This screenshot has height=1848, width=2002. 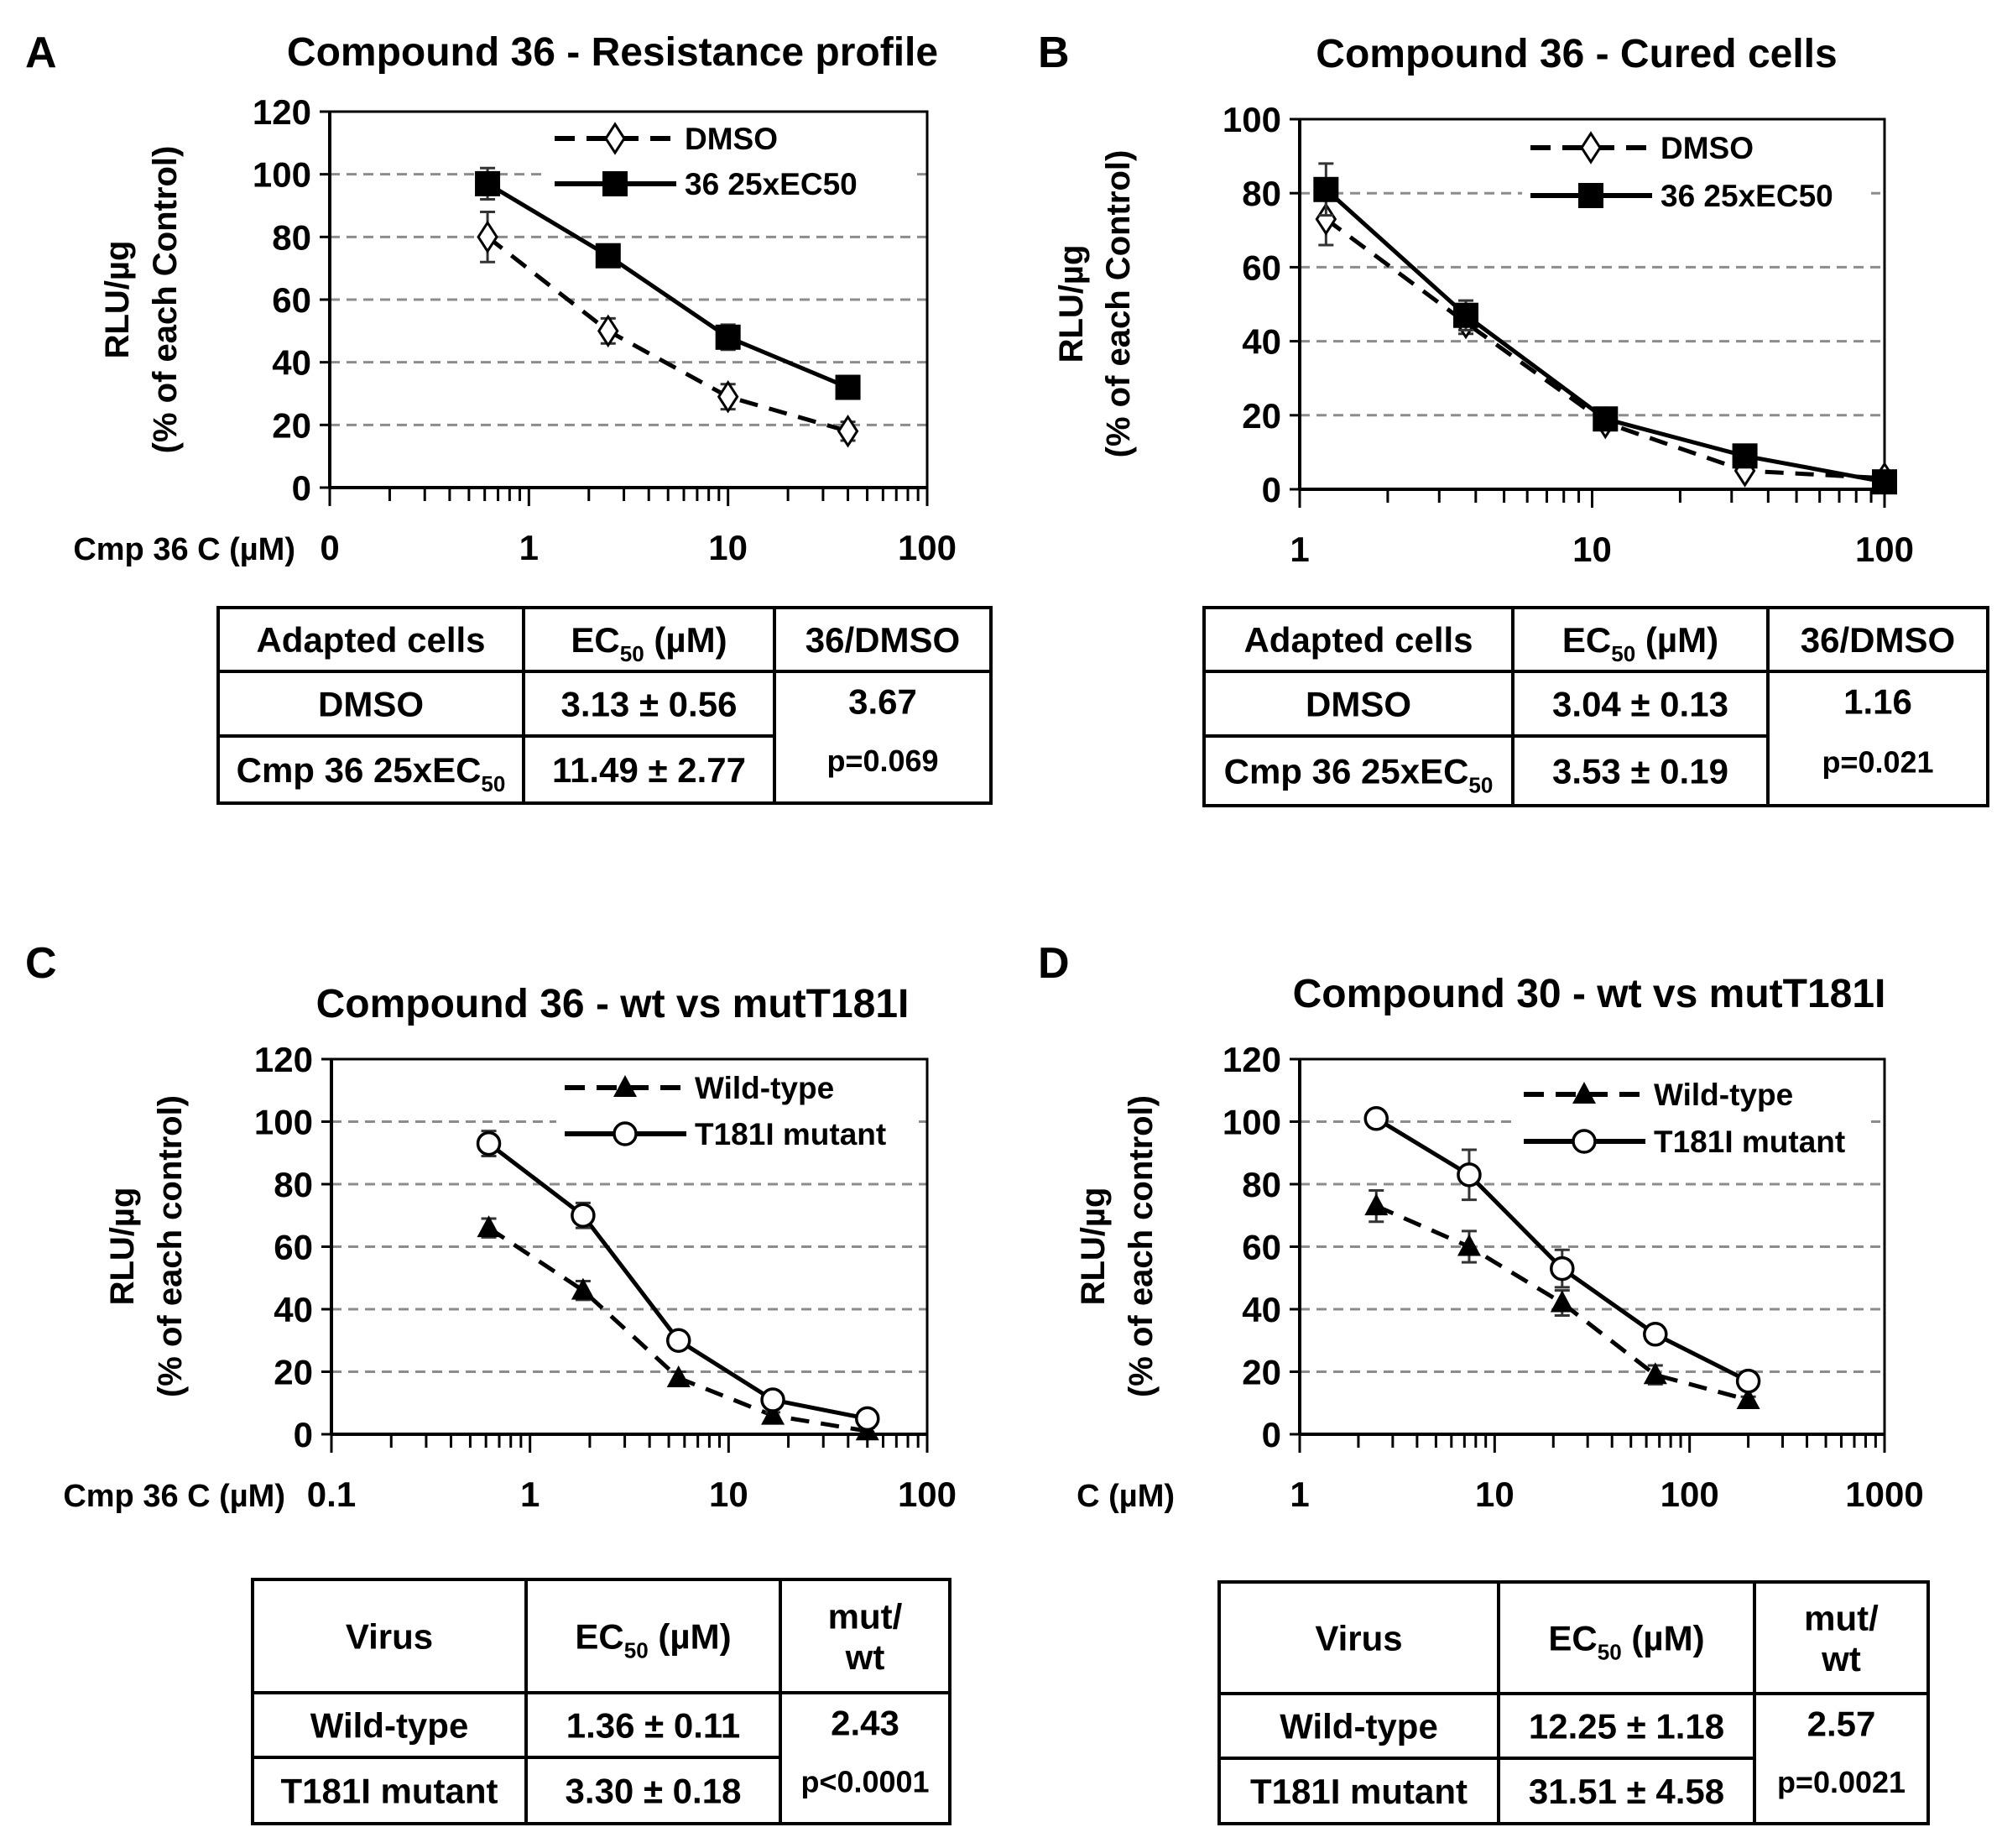 What do you see at coordinates (1359, 1791) in the screenshot?
I see `table-cell: T181I mutant` at bounding box center [1359, 1791].